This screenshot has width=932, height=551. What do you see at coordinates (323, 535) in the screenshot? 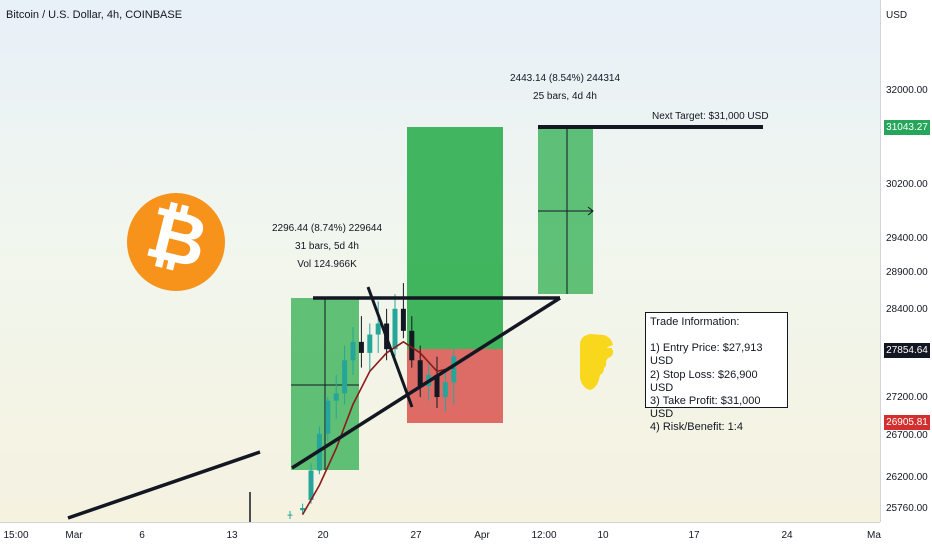
I see `time-tick: 20` at bounding box center [323, 535].